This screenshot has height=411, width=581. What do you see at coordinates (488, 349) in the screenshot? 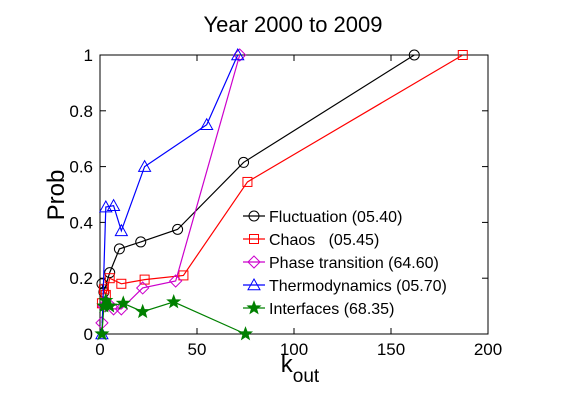
I see `x-tick-label: 200` at bounding box center [488, 349].